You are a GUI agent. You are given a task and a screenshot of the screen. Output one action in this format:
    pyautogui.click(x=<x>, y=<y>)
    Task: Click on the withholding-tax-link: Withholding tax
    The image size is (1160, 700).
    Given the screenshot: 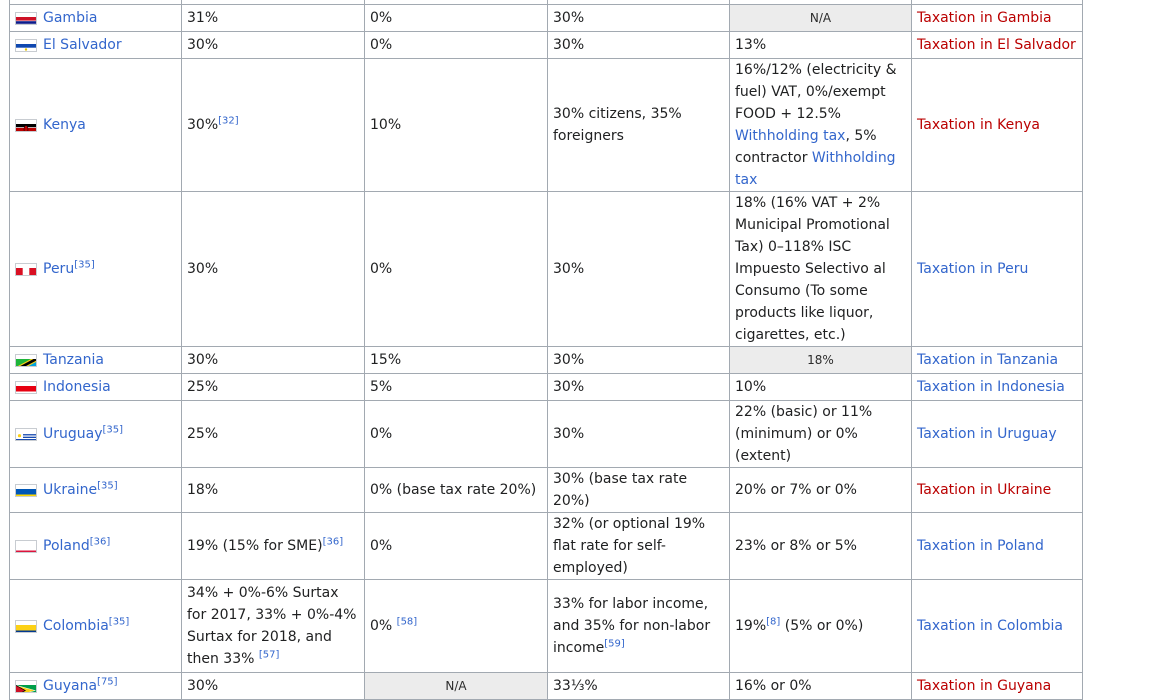 What is the action you would take?
    pyautogui.click(x=790, y=136)
    